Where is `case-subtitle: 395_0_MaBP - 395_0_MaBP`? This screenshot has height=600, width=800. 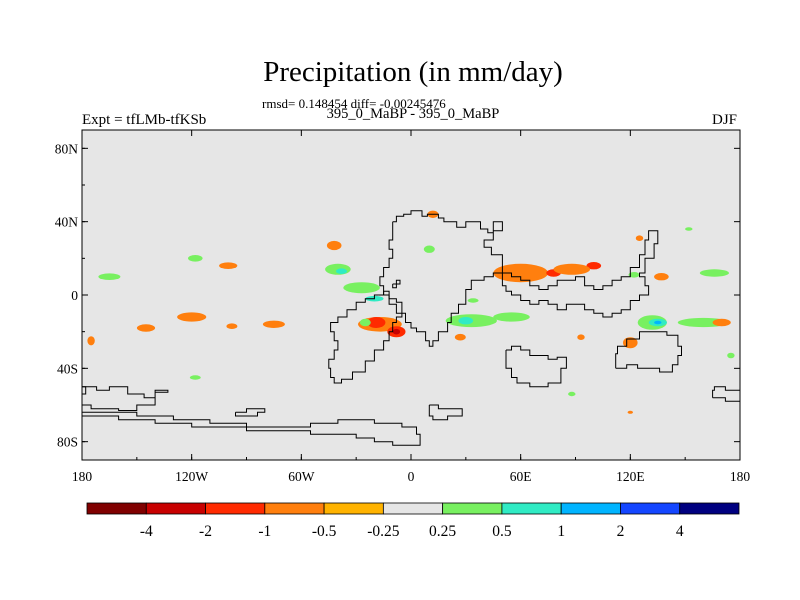
case-subtitle: 395_0_MaBP - 395_0_MaBP is located at coordinates (413, 114).